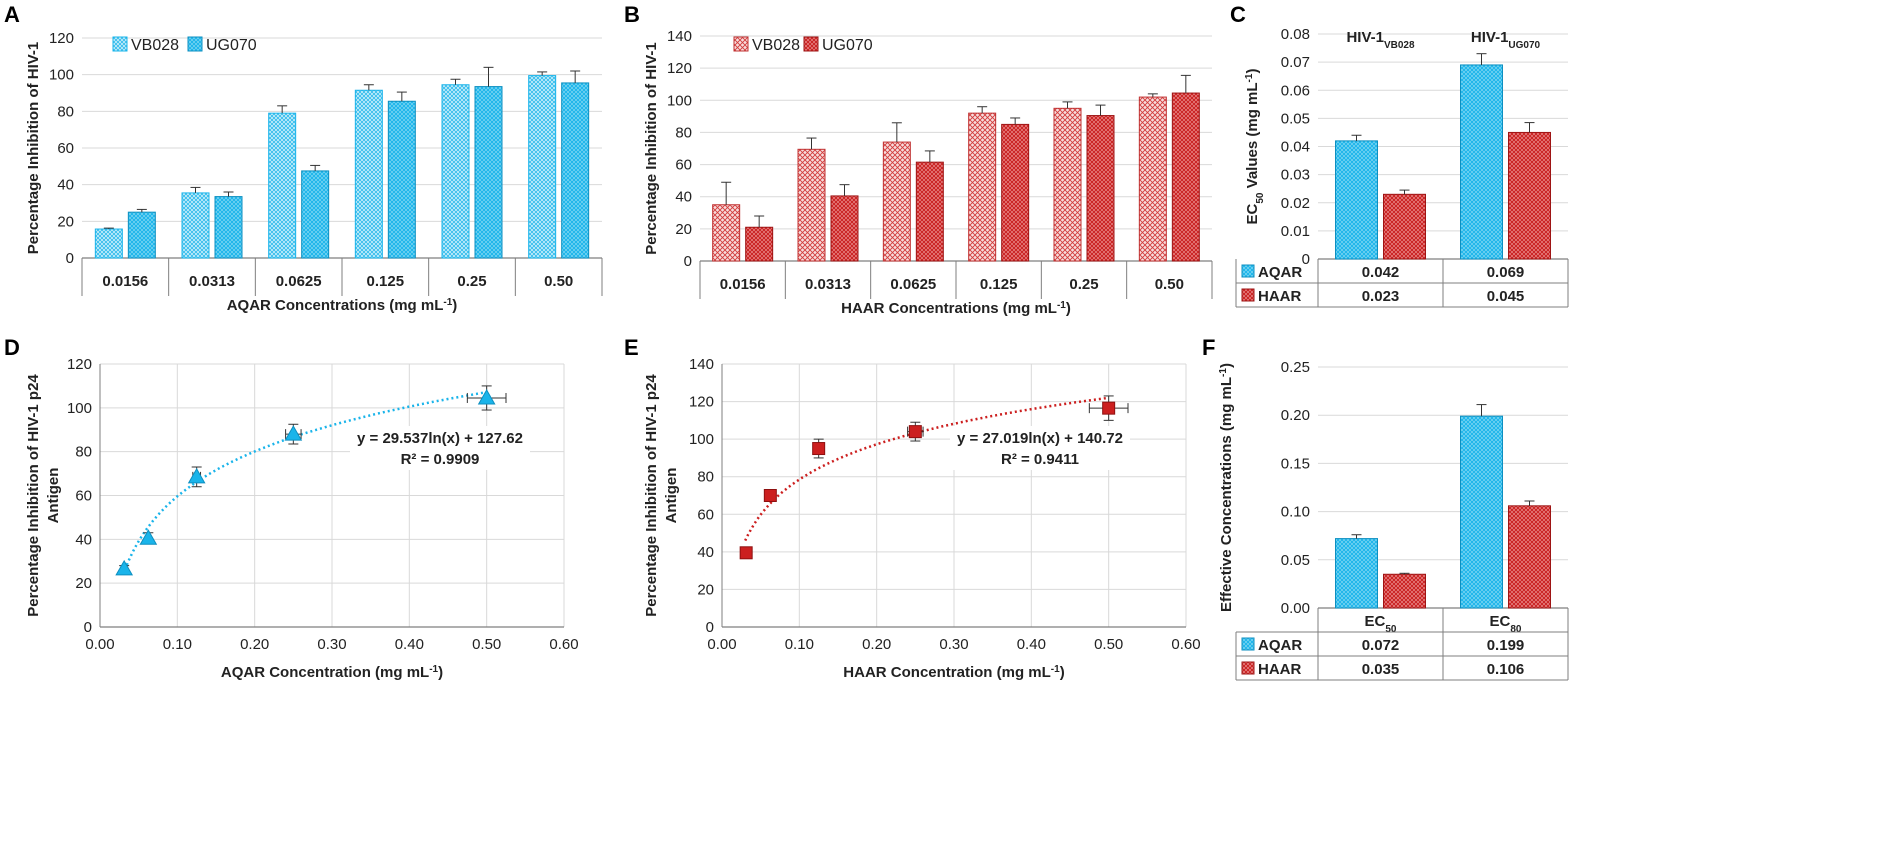 This screenshot has width=1902, height=845. Describe the element at coordinates (632, 14) in the screenshot. I see `panel-label-b: B` at that location.